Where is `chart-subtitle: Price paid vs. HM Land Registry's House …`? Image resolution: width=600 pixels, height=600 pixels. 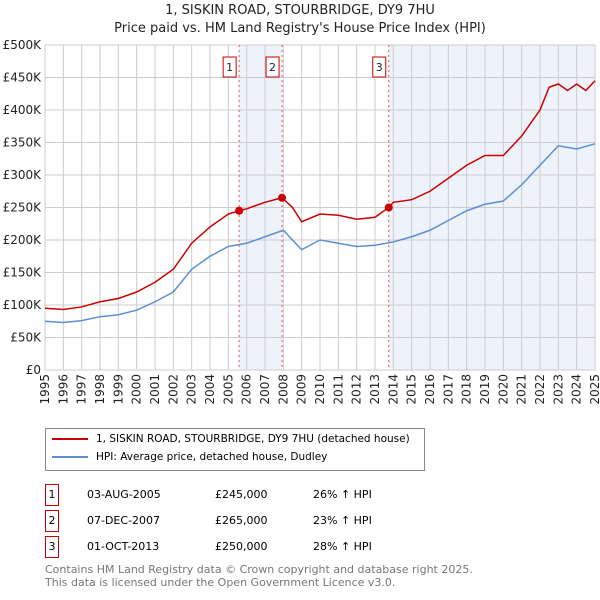 chart-subtitle: Price paid vs. HM Land Registry's House … is located at coordinates (300, 28).